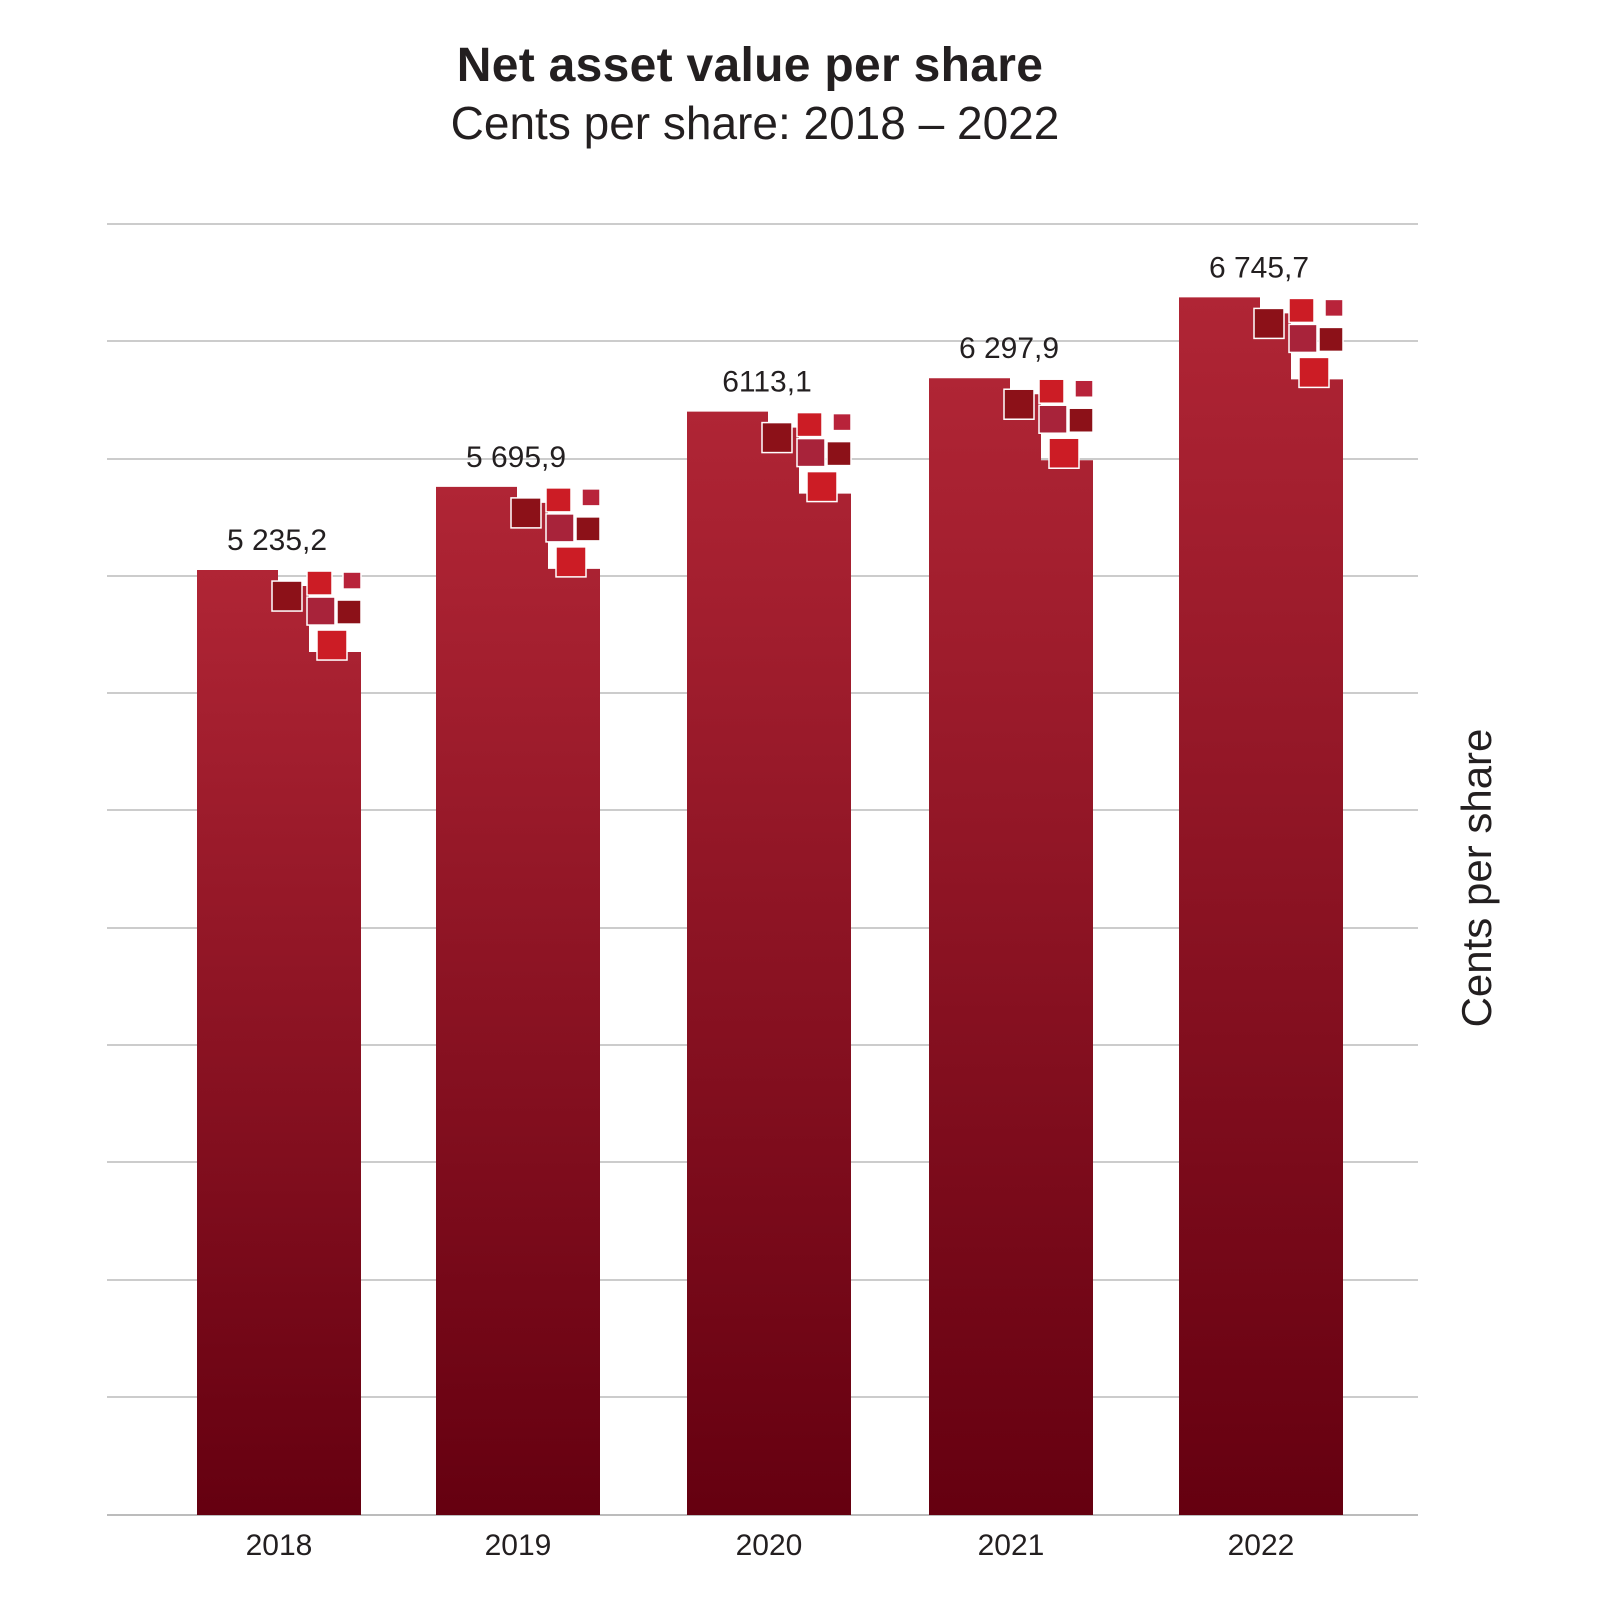 This screenshot has width=1601, height=1601. Describe the element at coordinates (769, 963) in the screenshot. I see `bar-2020` at that location.